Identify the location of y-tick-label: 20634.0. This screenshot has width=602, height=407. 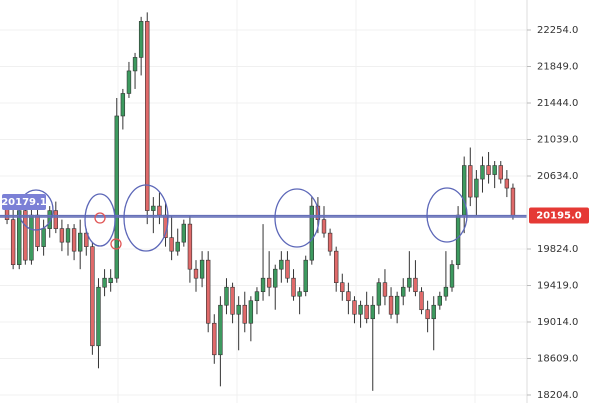
(557, 176).